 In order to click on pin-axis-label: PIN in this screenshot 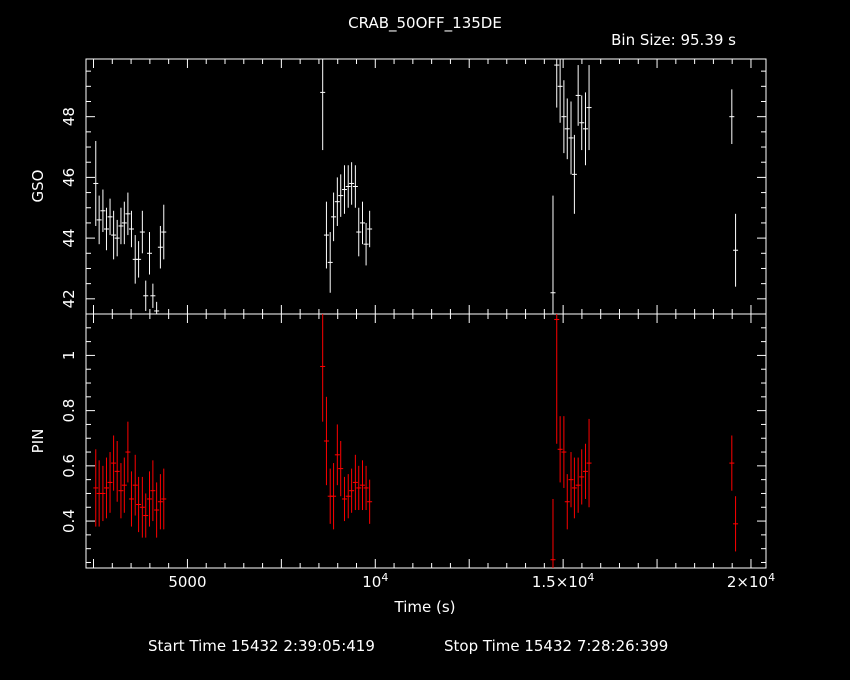, I will do `click(38, 441)`.